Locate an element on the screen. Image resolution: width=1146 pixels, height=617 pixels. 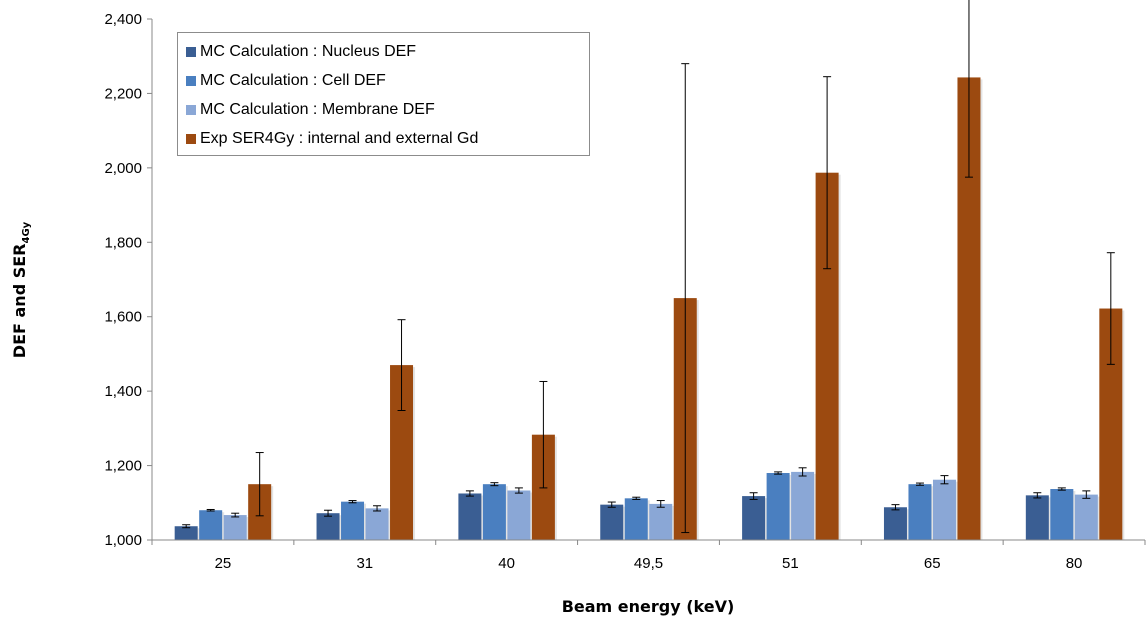
y-axis-title-sub: 4Gy is located at coordinates (27, 232).